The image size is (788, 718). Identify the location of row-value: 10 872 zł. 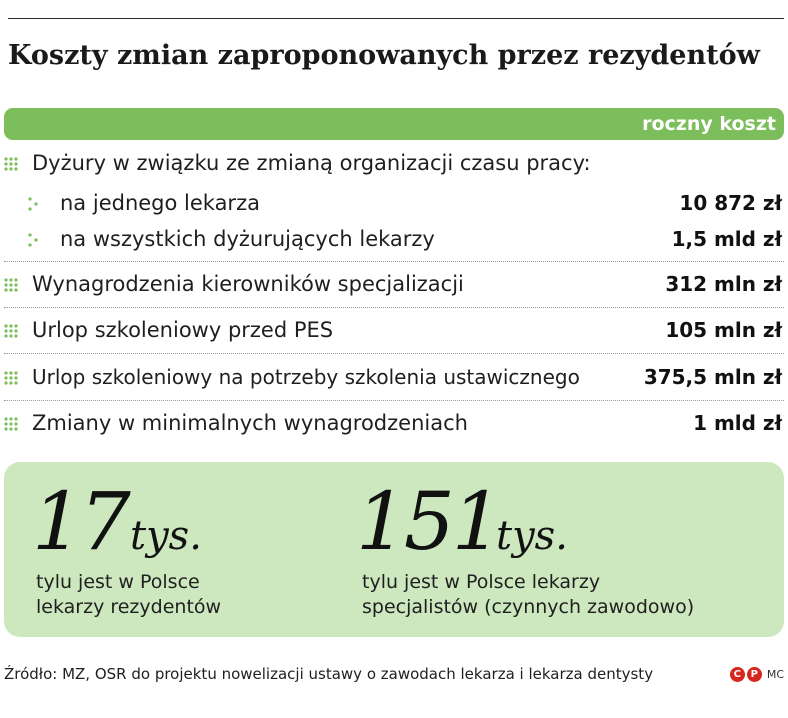
(730, 203).